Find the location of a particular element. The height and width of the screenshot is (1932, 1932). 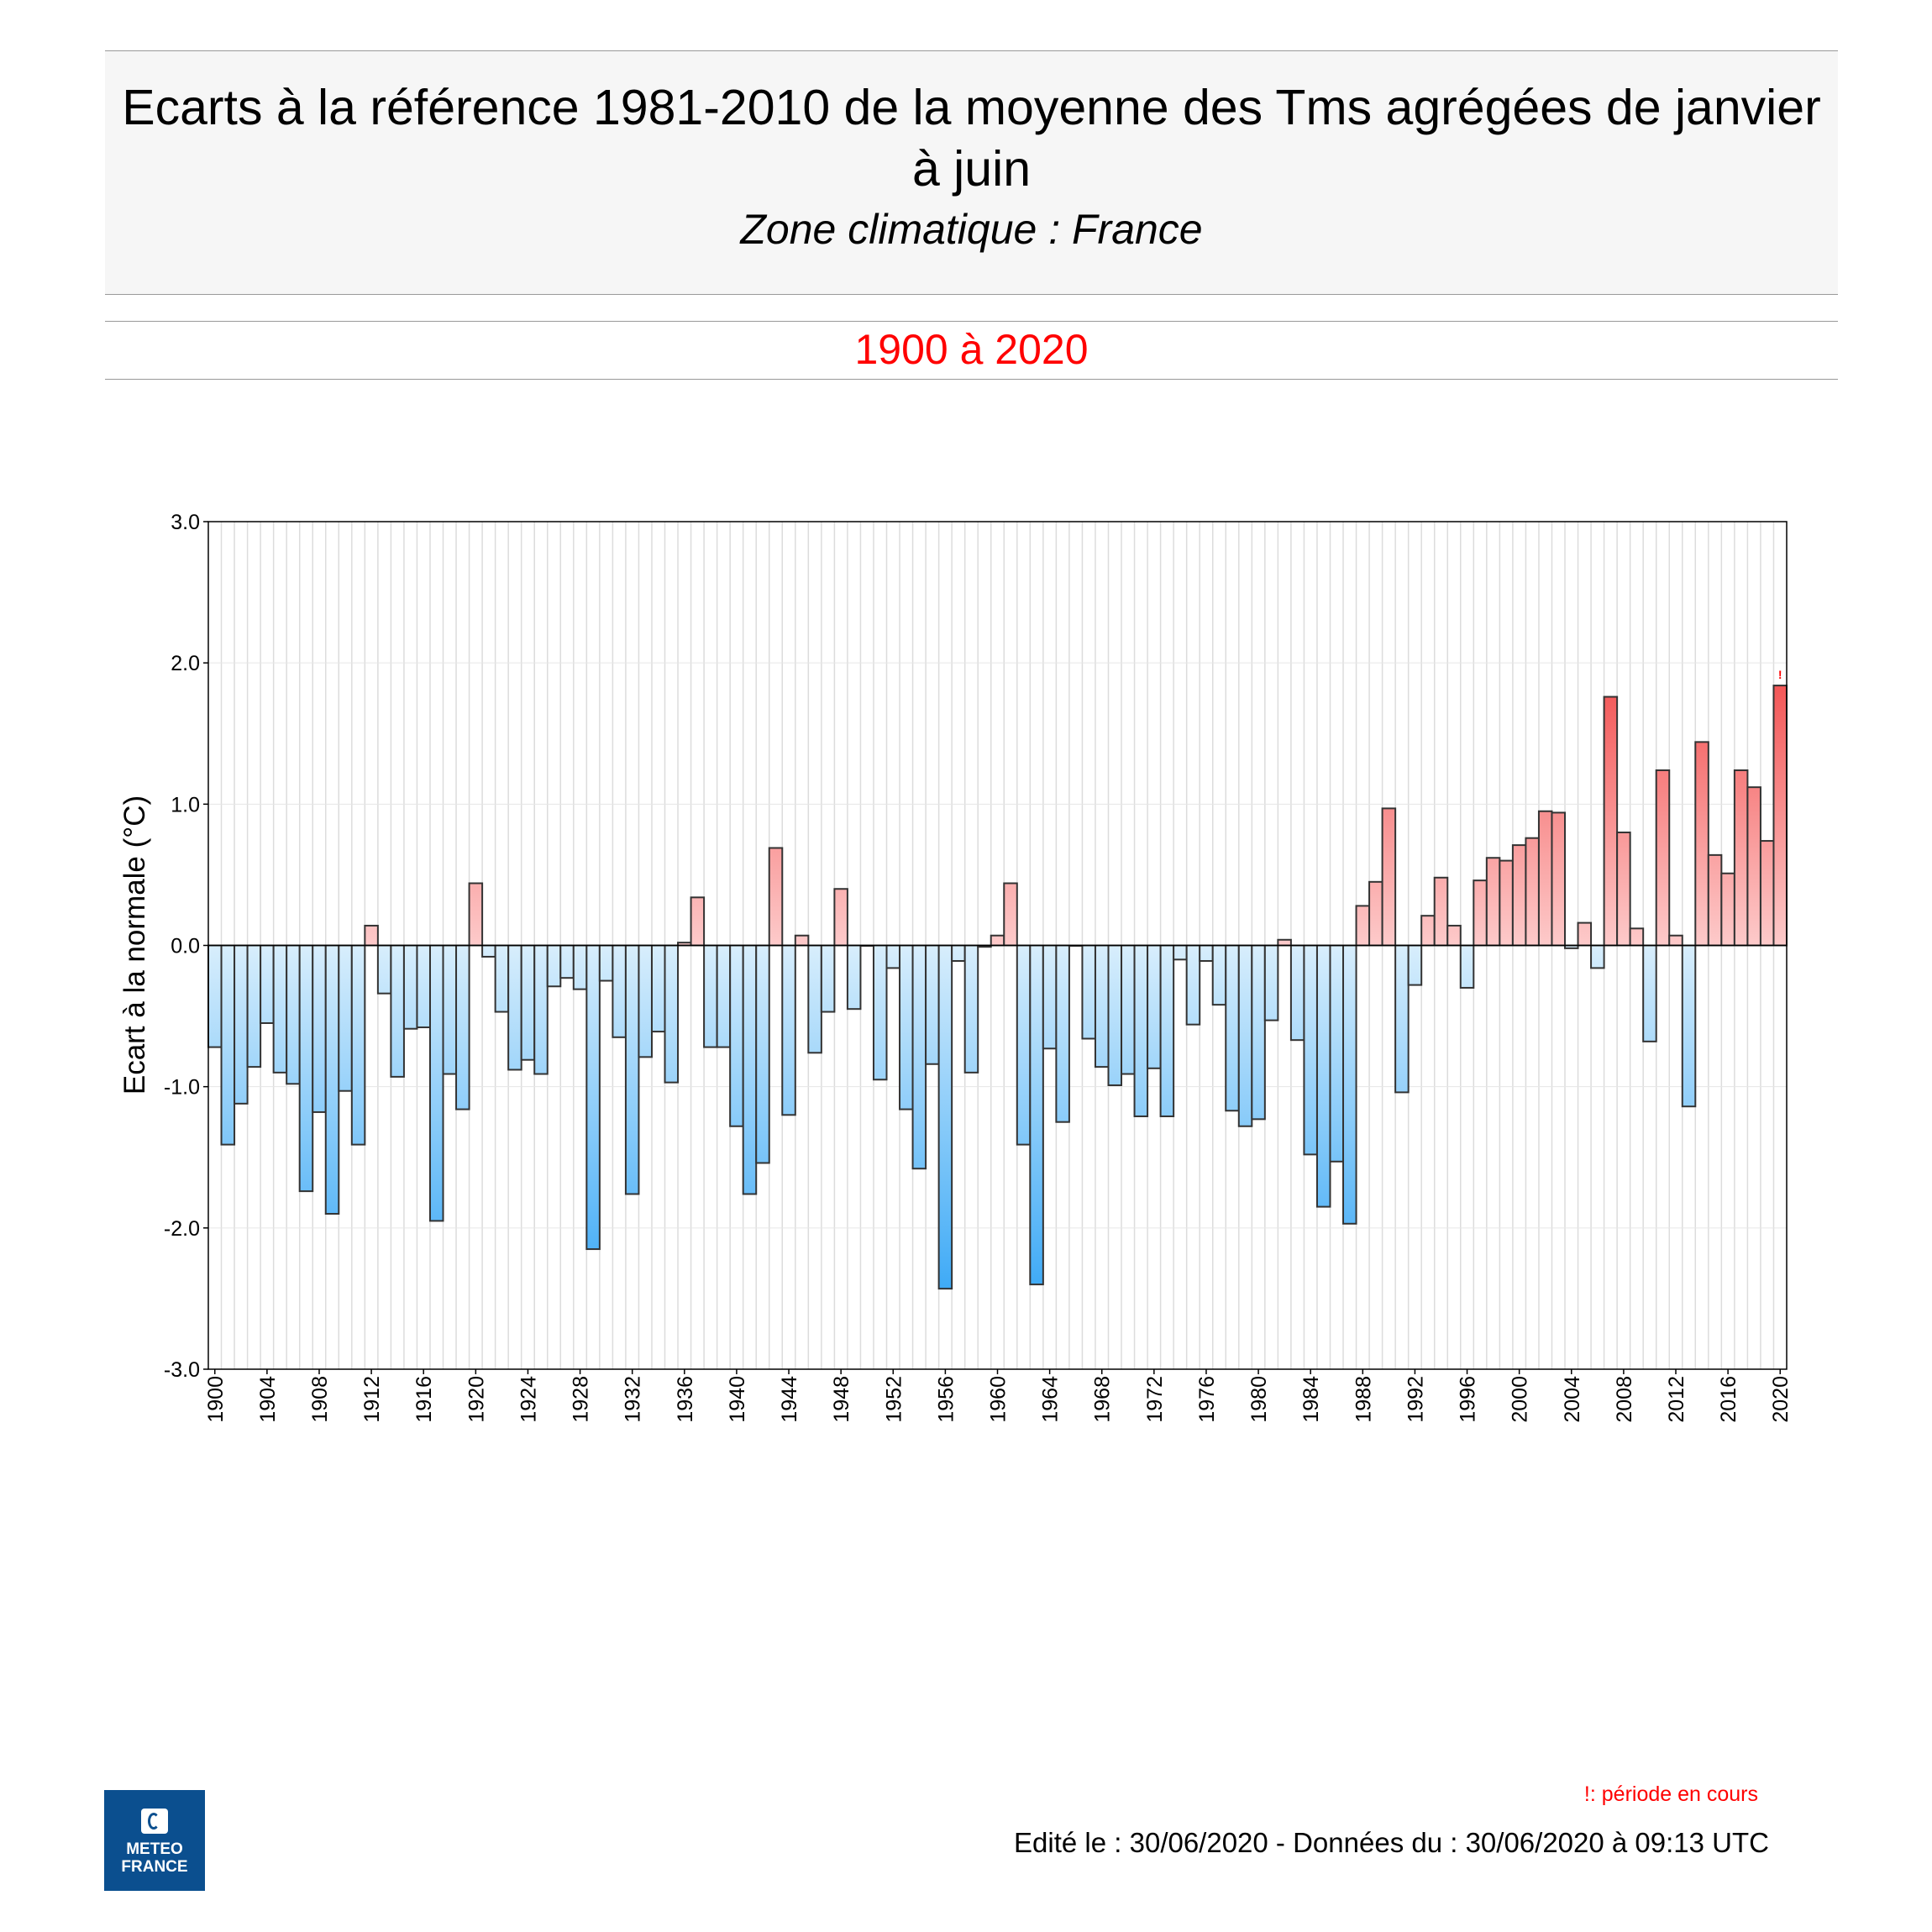

bar-1946 is located at coordinates (814, 999).